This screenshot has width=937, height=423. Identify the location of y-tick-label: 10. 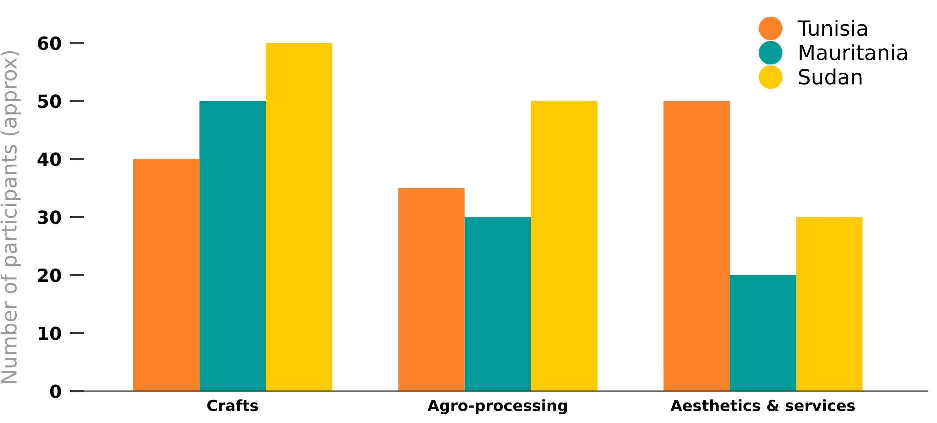
(50, 333).